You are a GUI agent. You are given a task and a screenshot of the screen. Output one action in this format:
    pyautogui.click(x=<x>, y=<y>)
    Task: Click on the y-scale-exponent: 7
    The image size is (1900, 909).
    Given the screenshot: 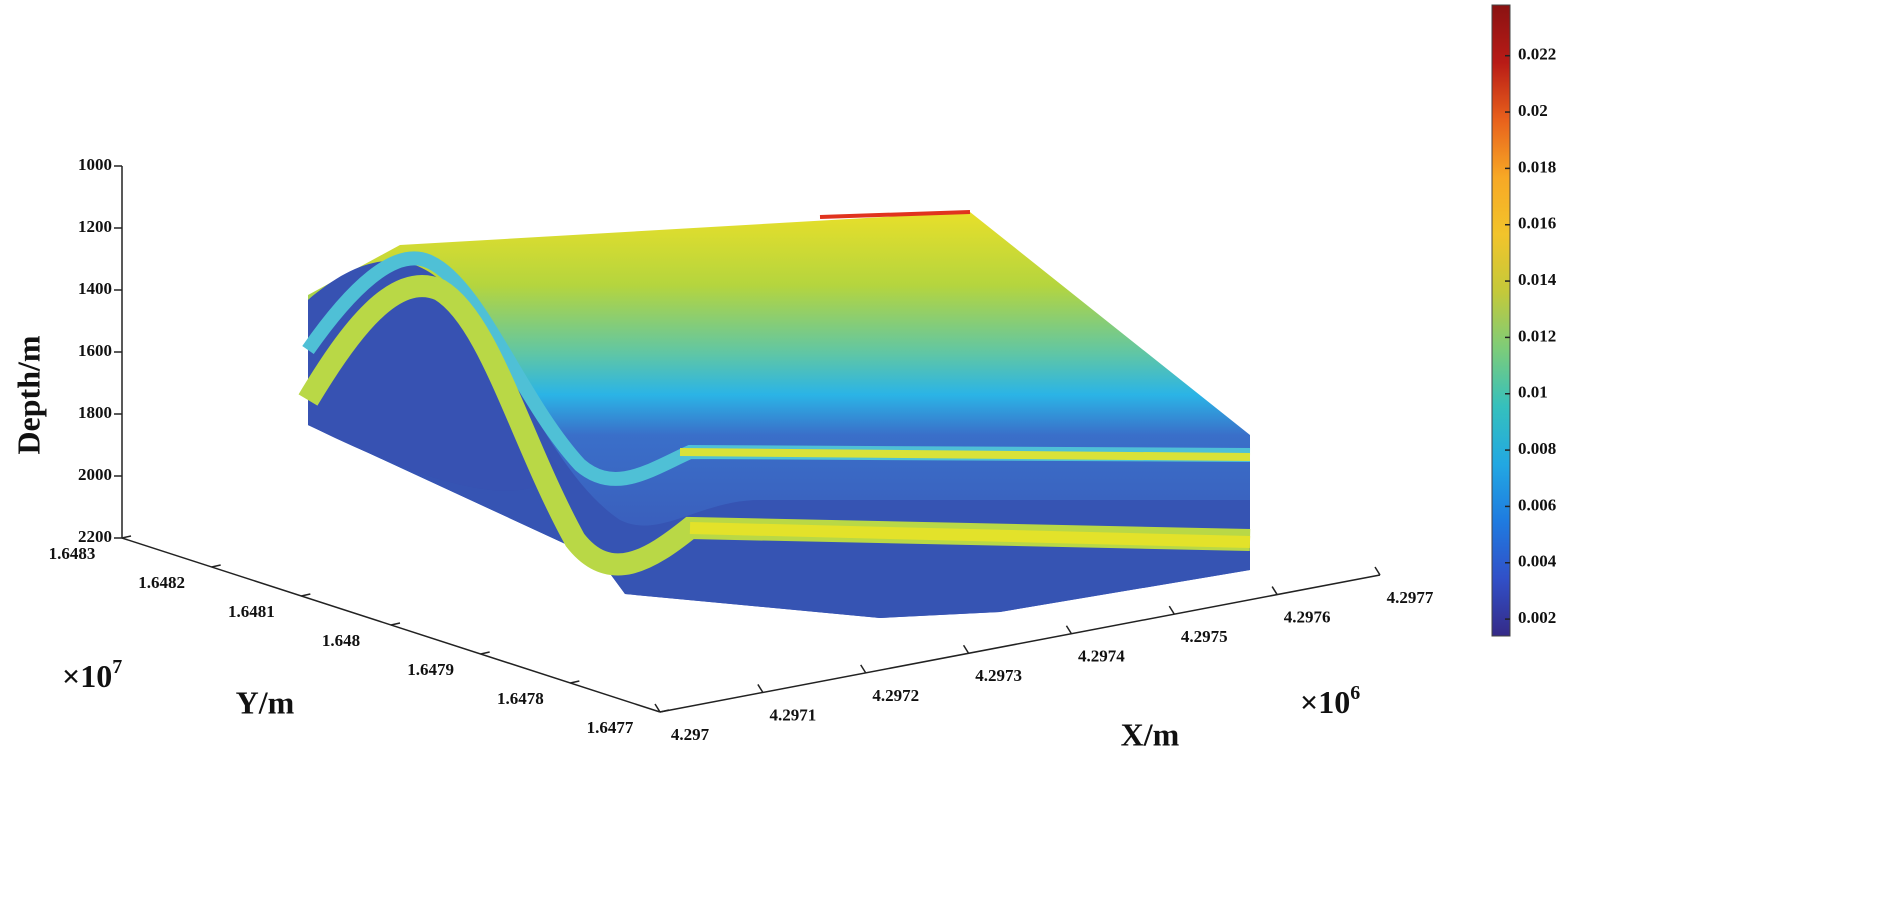 What is the action you would take?
    pyautogui.click(x=117, y=667)
    